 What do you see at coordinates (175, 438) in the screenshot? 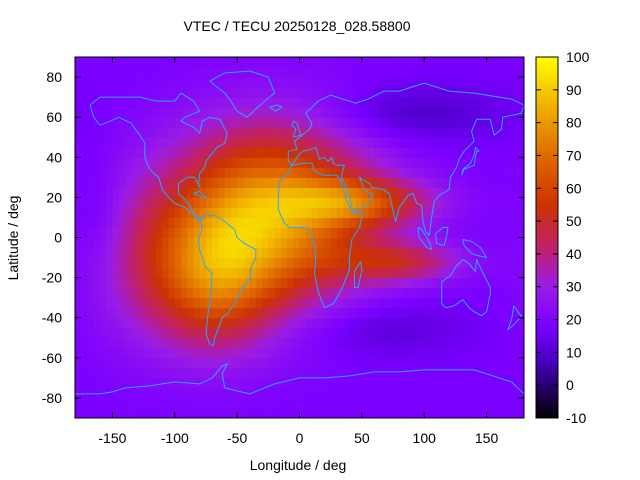
I see `x-tick-label: -100` at bounding box center [175, 438].